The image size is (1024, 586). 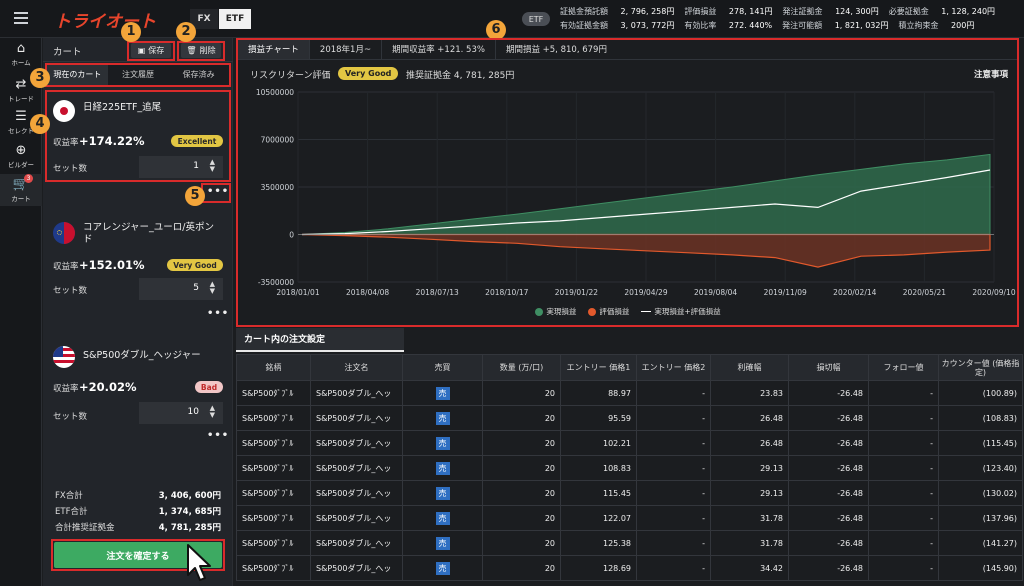 What do you see at coordinates (66, 143) in the screenshot?
I see `rate-label: 収益率` at bounding box center [66, 143].